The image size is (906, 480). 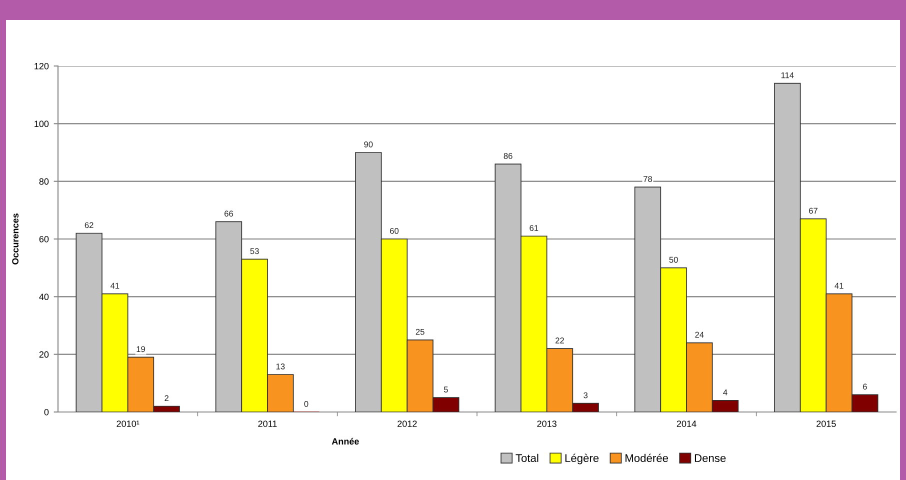 What do you see at coordinates (306, 403) in the screenshot?
I see `data-label: 0` at bounding box center [306, 403].